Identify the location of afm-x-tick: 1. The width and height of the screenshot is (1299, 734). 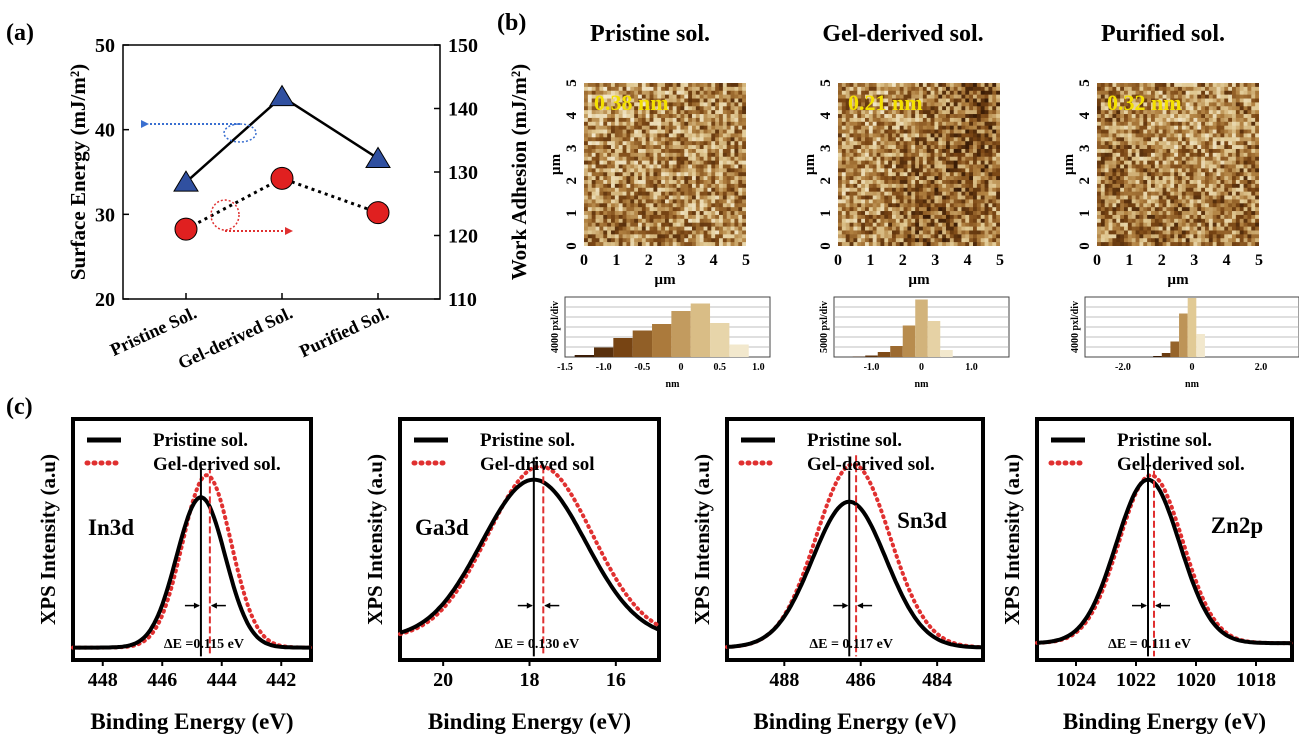
(870, 260).